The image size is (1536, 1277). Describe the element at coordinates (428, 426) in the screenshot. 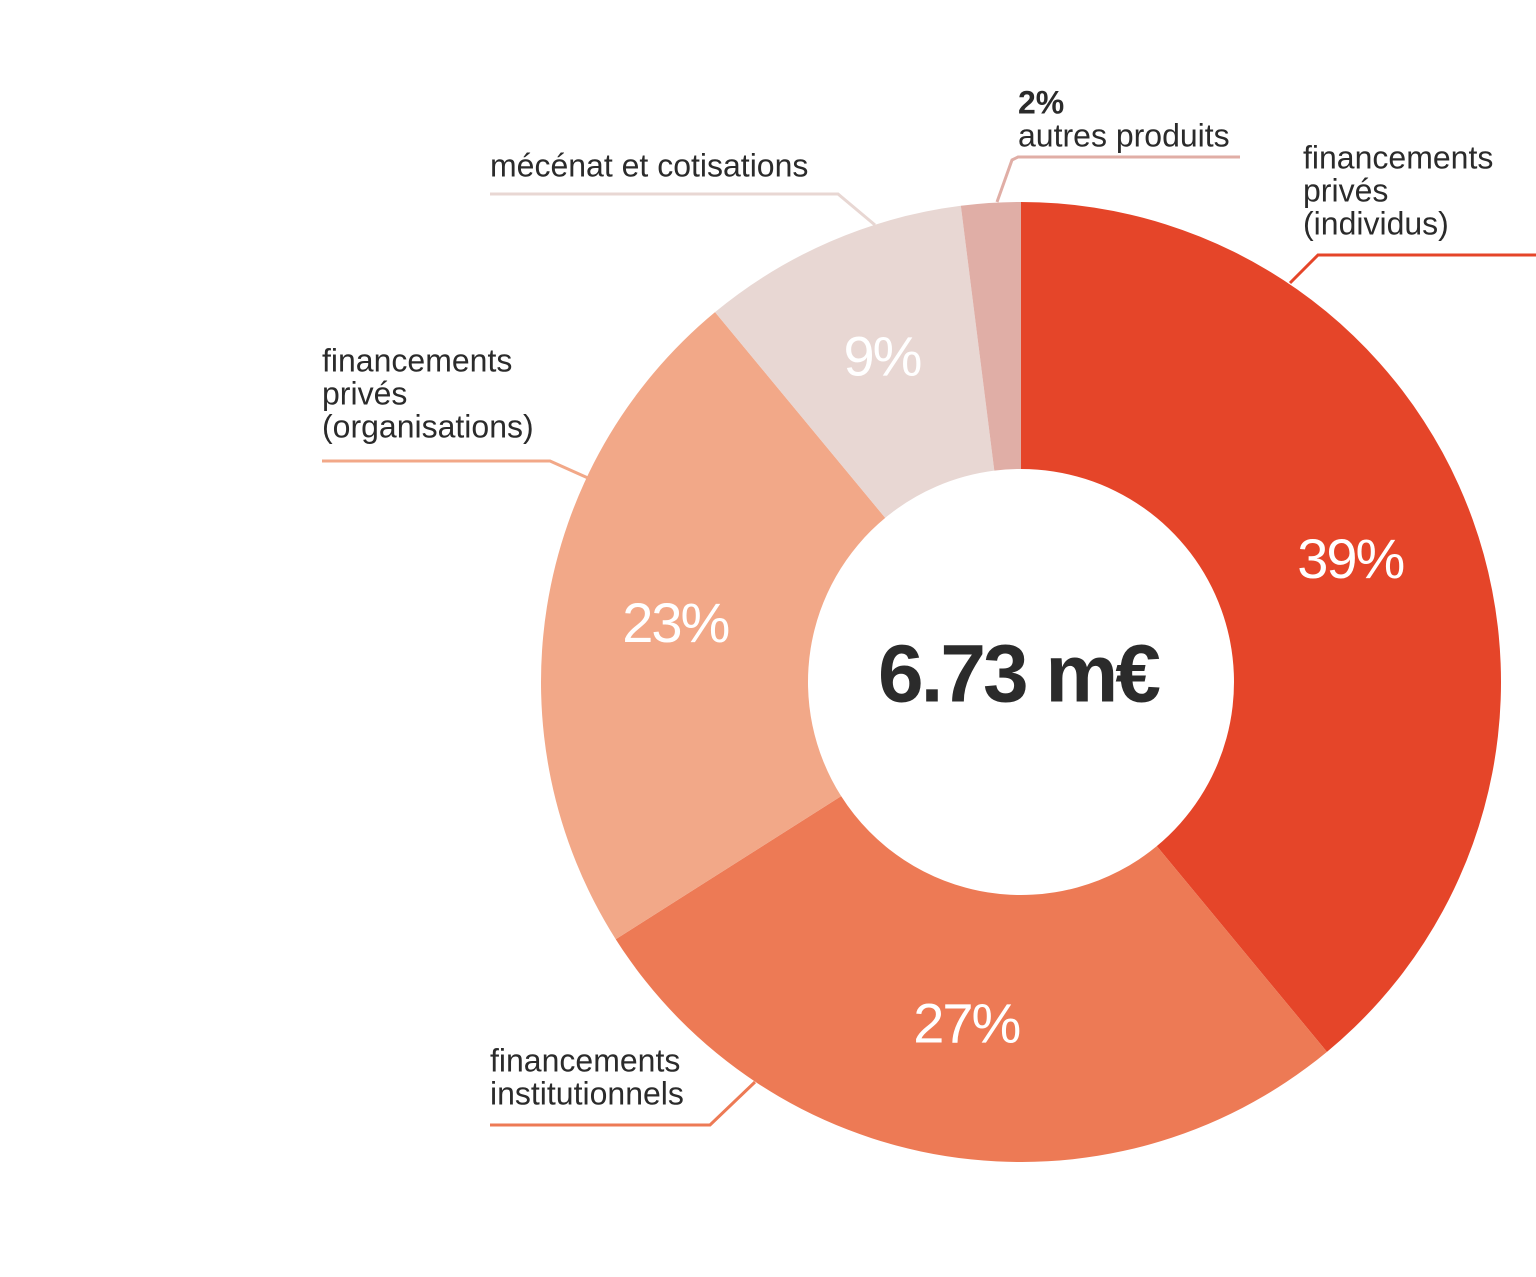

I see `category-label: (organisations)` at that location.